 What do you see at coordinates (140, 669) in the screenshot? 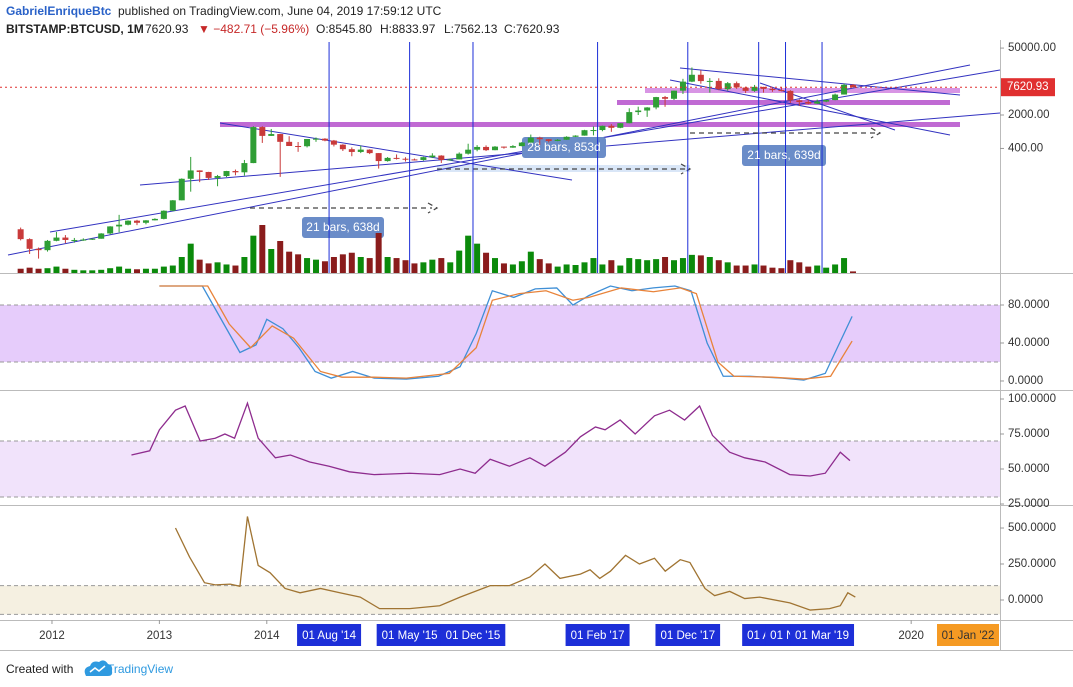
I see `footer-brand: TradingView` at bounding box center [140, 669].